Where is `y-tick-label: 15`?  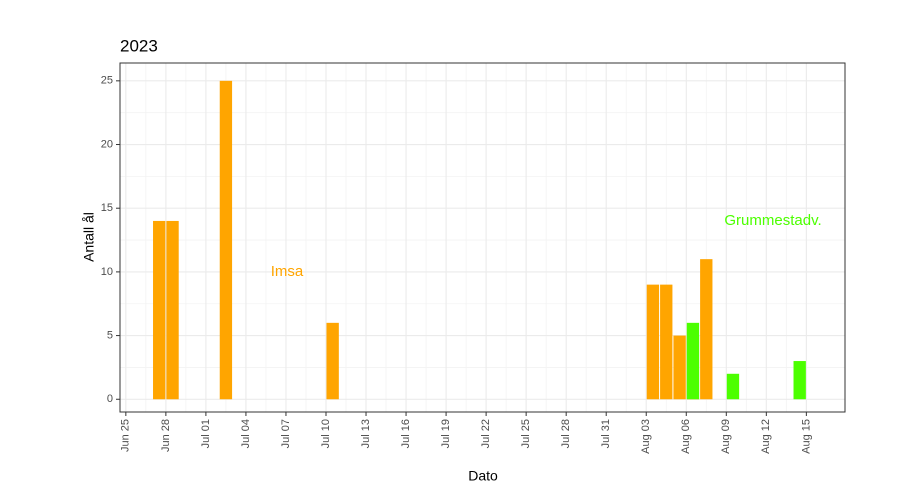
y-tick-label: 15 is located at coordinates (107, 208).